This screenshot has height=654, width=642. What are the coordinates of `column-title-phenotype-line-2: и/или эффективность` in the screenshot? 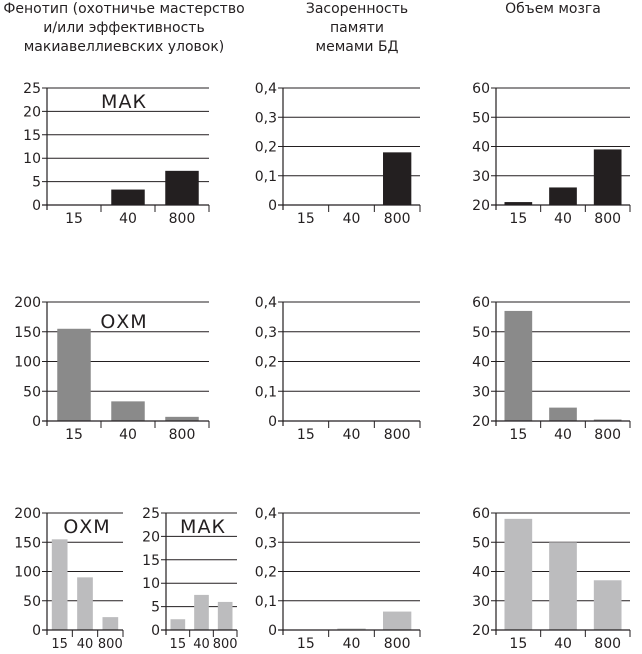 It's located at (124, 28).